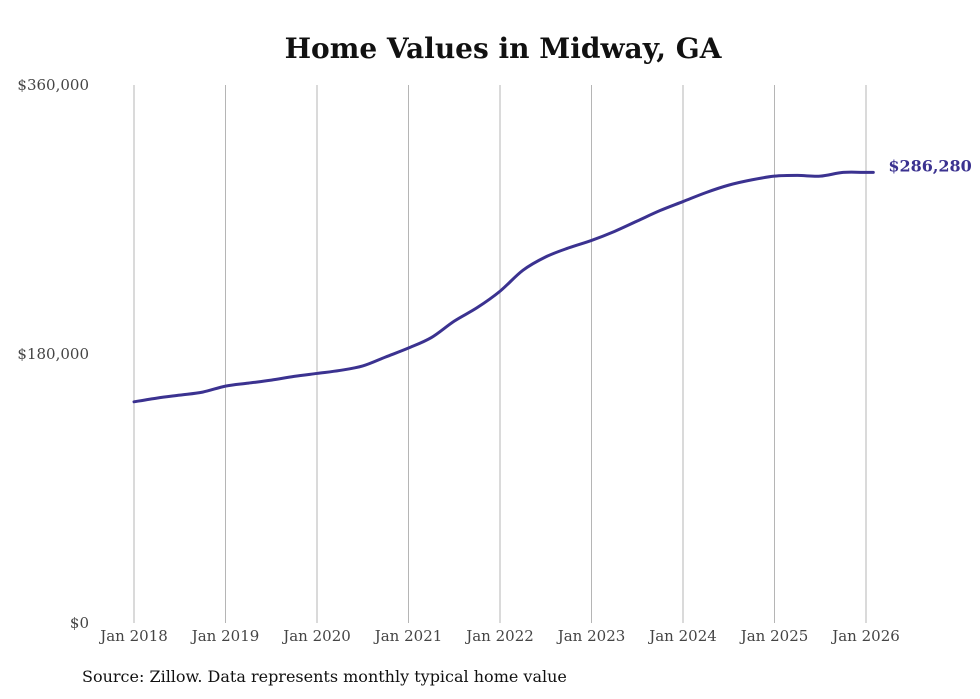  What do you see at coordinates (53, 85) in the screenshot?
I see `y-tick-label-2: $360,000` at bounding box center [53, 85].